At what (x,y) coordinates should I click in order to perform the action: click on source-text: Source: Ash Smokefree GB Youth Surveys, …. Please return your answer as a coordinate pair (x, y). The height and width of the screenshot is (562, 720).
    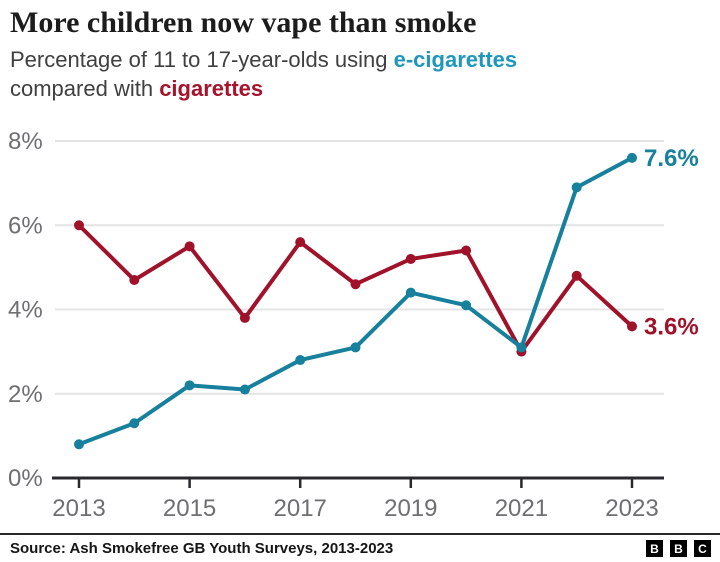
    Looking at the image, I should click on (202, 548).